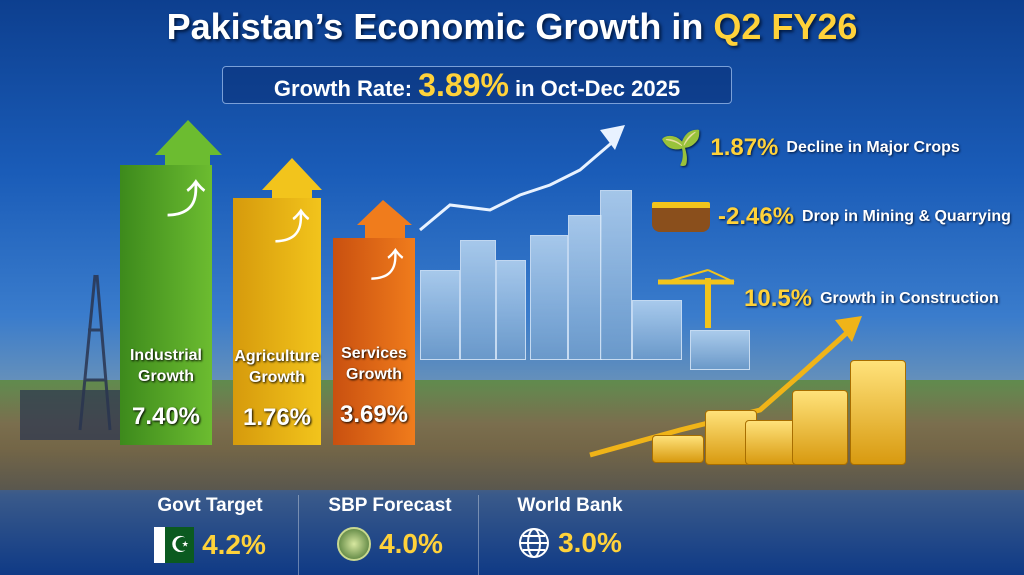  I want to click on industrial-arrow-head, so click(188, 145).